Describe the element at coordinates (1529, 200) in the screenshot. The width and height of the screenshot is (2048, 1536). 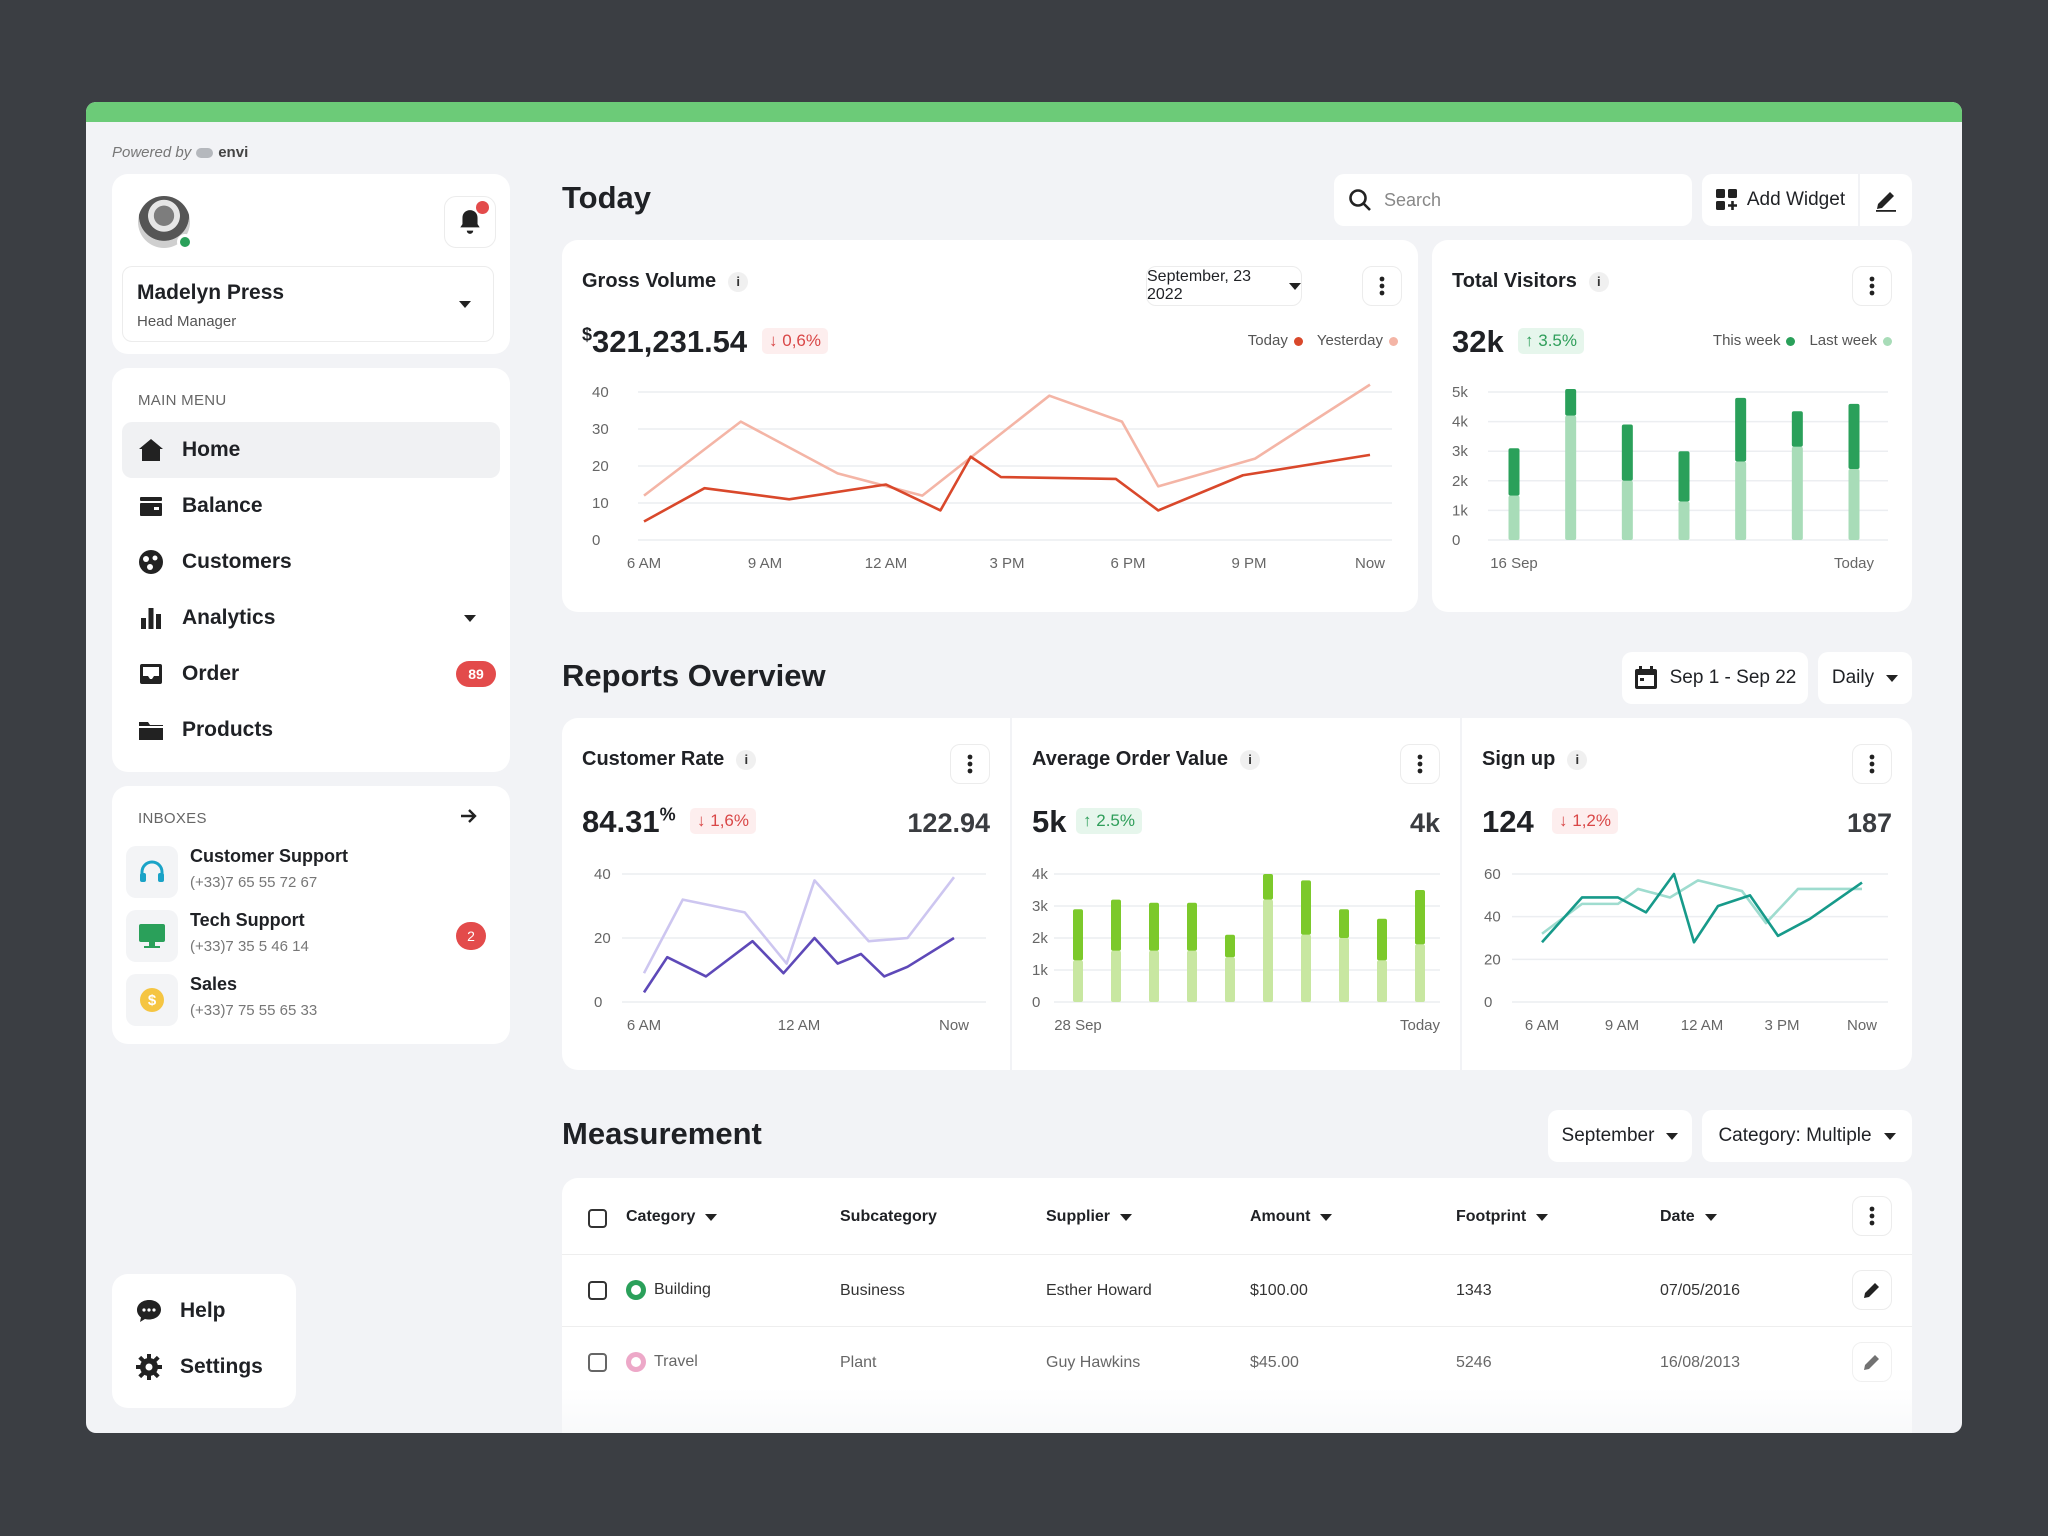
I see `search-input` at that location.